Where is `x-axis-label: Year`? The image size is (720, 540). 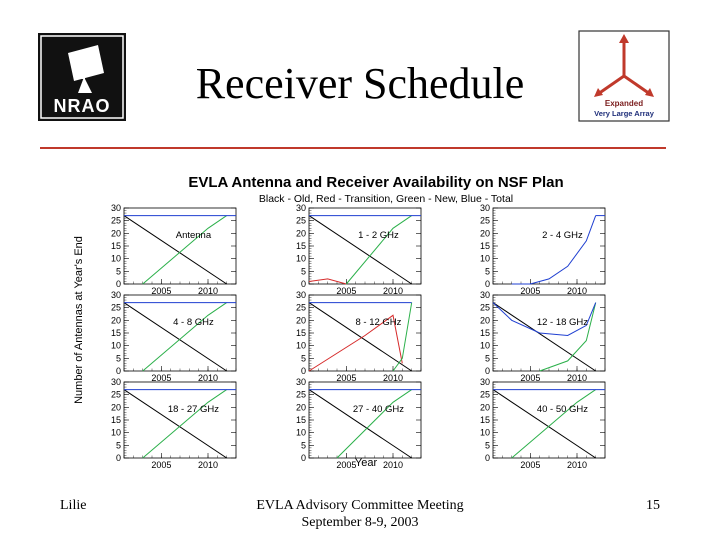
x-axis-label: Year is located at coordinates (366, 463).